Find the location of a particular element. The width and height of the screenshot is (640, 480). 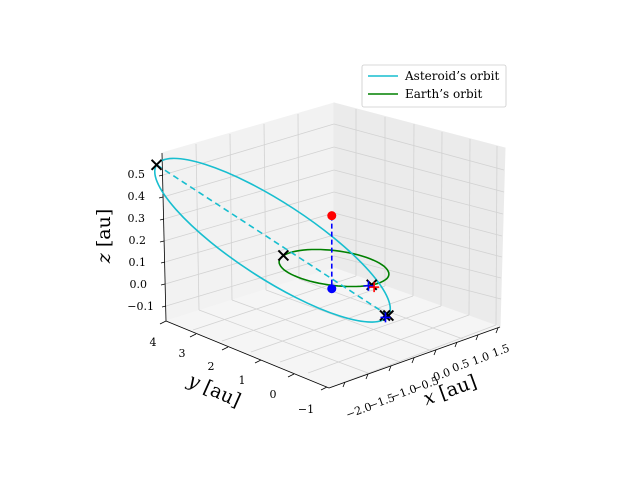

svg-text: z [au] is located at coordinates (104, 236).